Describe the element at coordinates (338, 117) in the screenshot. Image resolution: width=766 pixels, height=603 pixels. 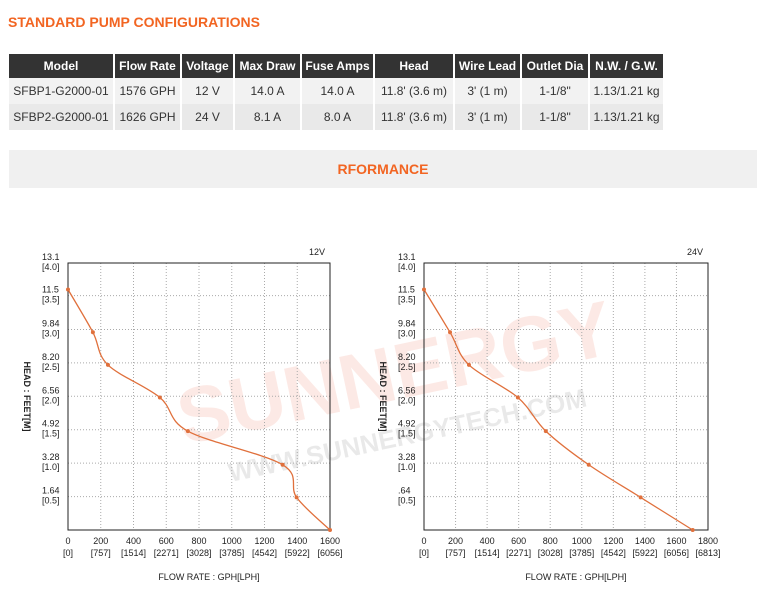
I see `table-cell: 8.0 A` at that location.